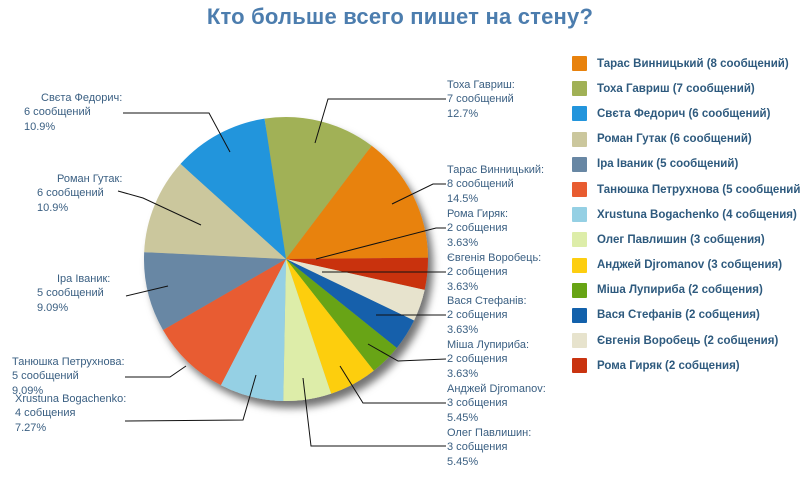 This screenshot has height=500, width=800. I want to click on legend-item: Євгенія Воробець (2 собщения), so click(684, 340).